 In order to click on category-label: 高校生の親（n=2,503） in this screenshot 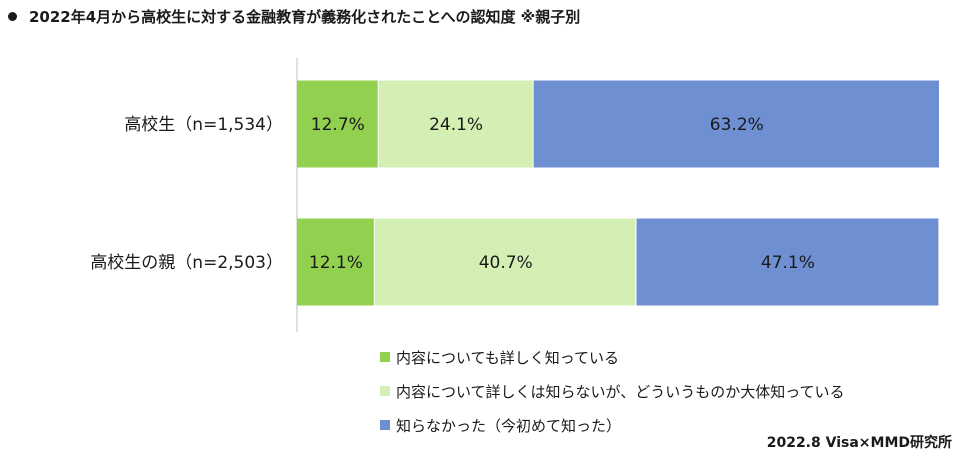, I will do `click(186, 263)`.